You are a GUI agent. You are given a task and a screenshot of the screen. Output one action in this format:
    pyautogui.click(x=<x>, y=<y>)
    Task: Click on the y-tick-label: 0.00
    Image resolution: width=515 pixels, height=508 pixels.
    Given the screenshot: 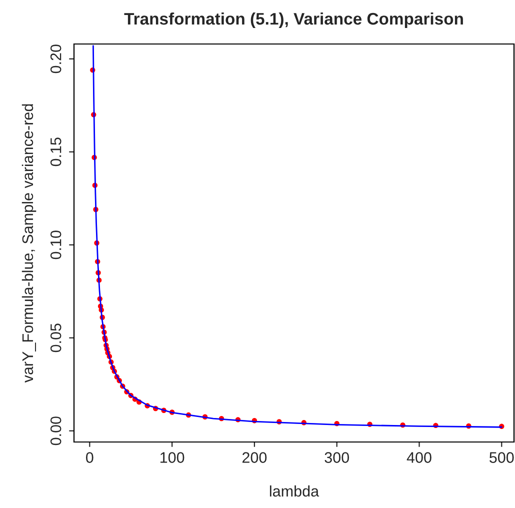 What is the action you would take?
    pyautogui.click(x=56, y=431)
    